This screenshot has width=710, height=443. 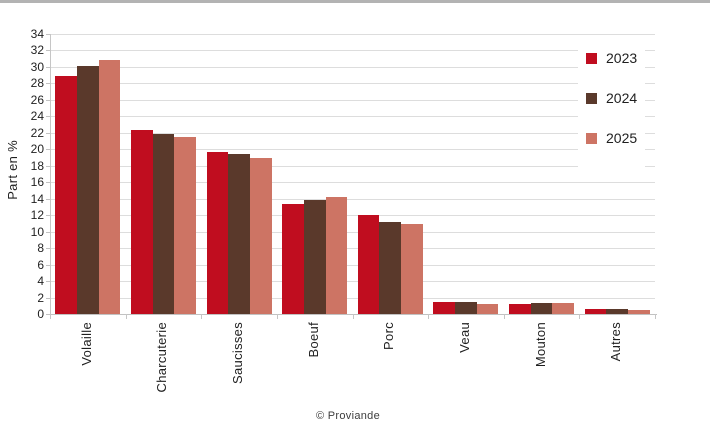 What do you see at coordinates (540, 345) in the screenshot?
I see `x-category-label: Mouton` at bounding box center [540, 345].